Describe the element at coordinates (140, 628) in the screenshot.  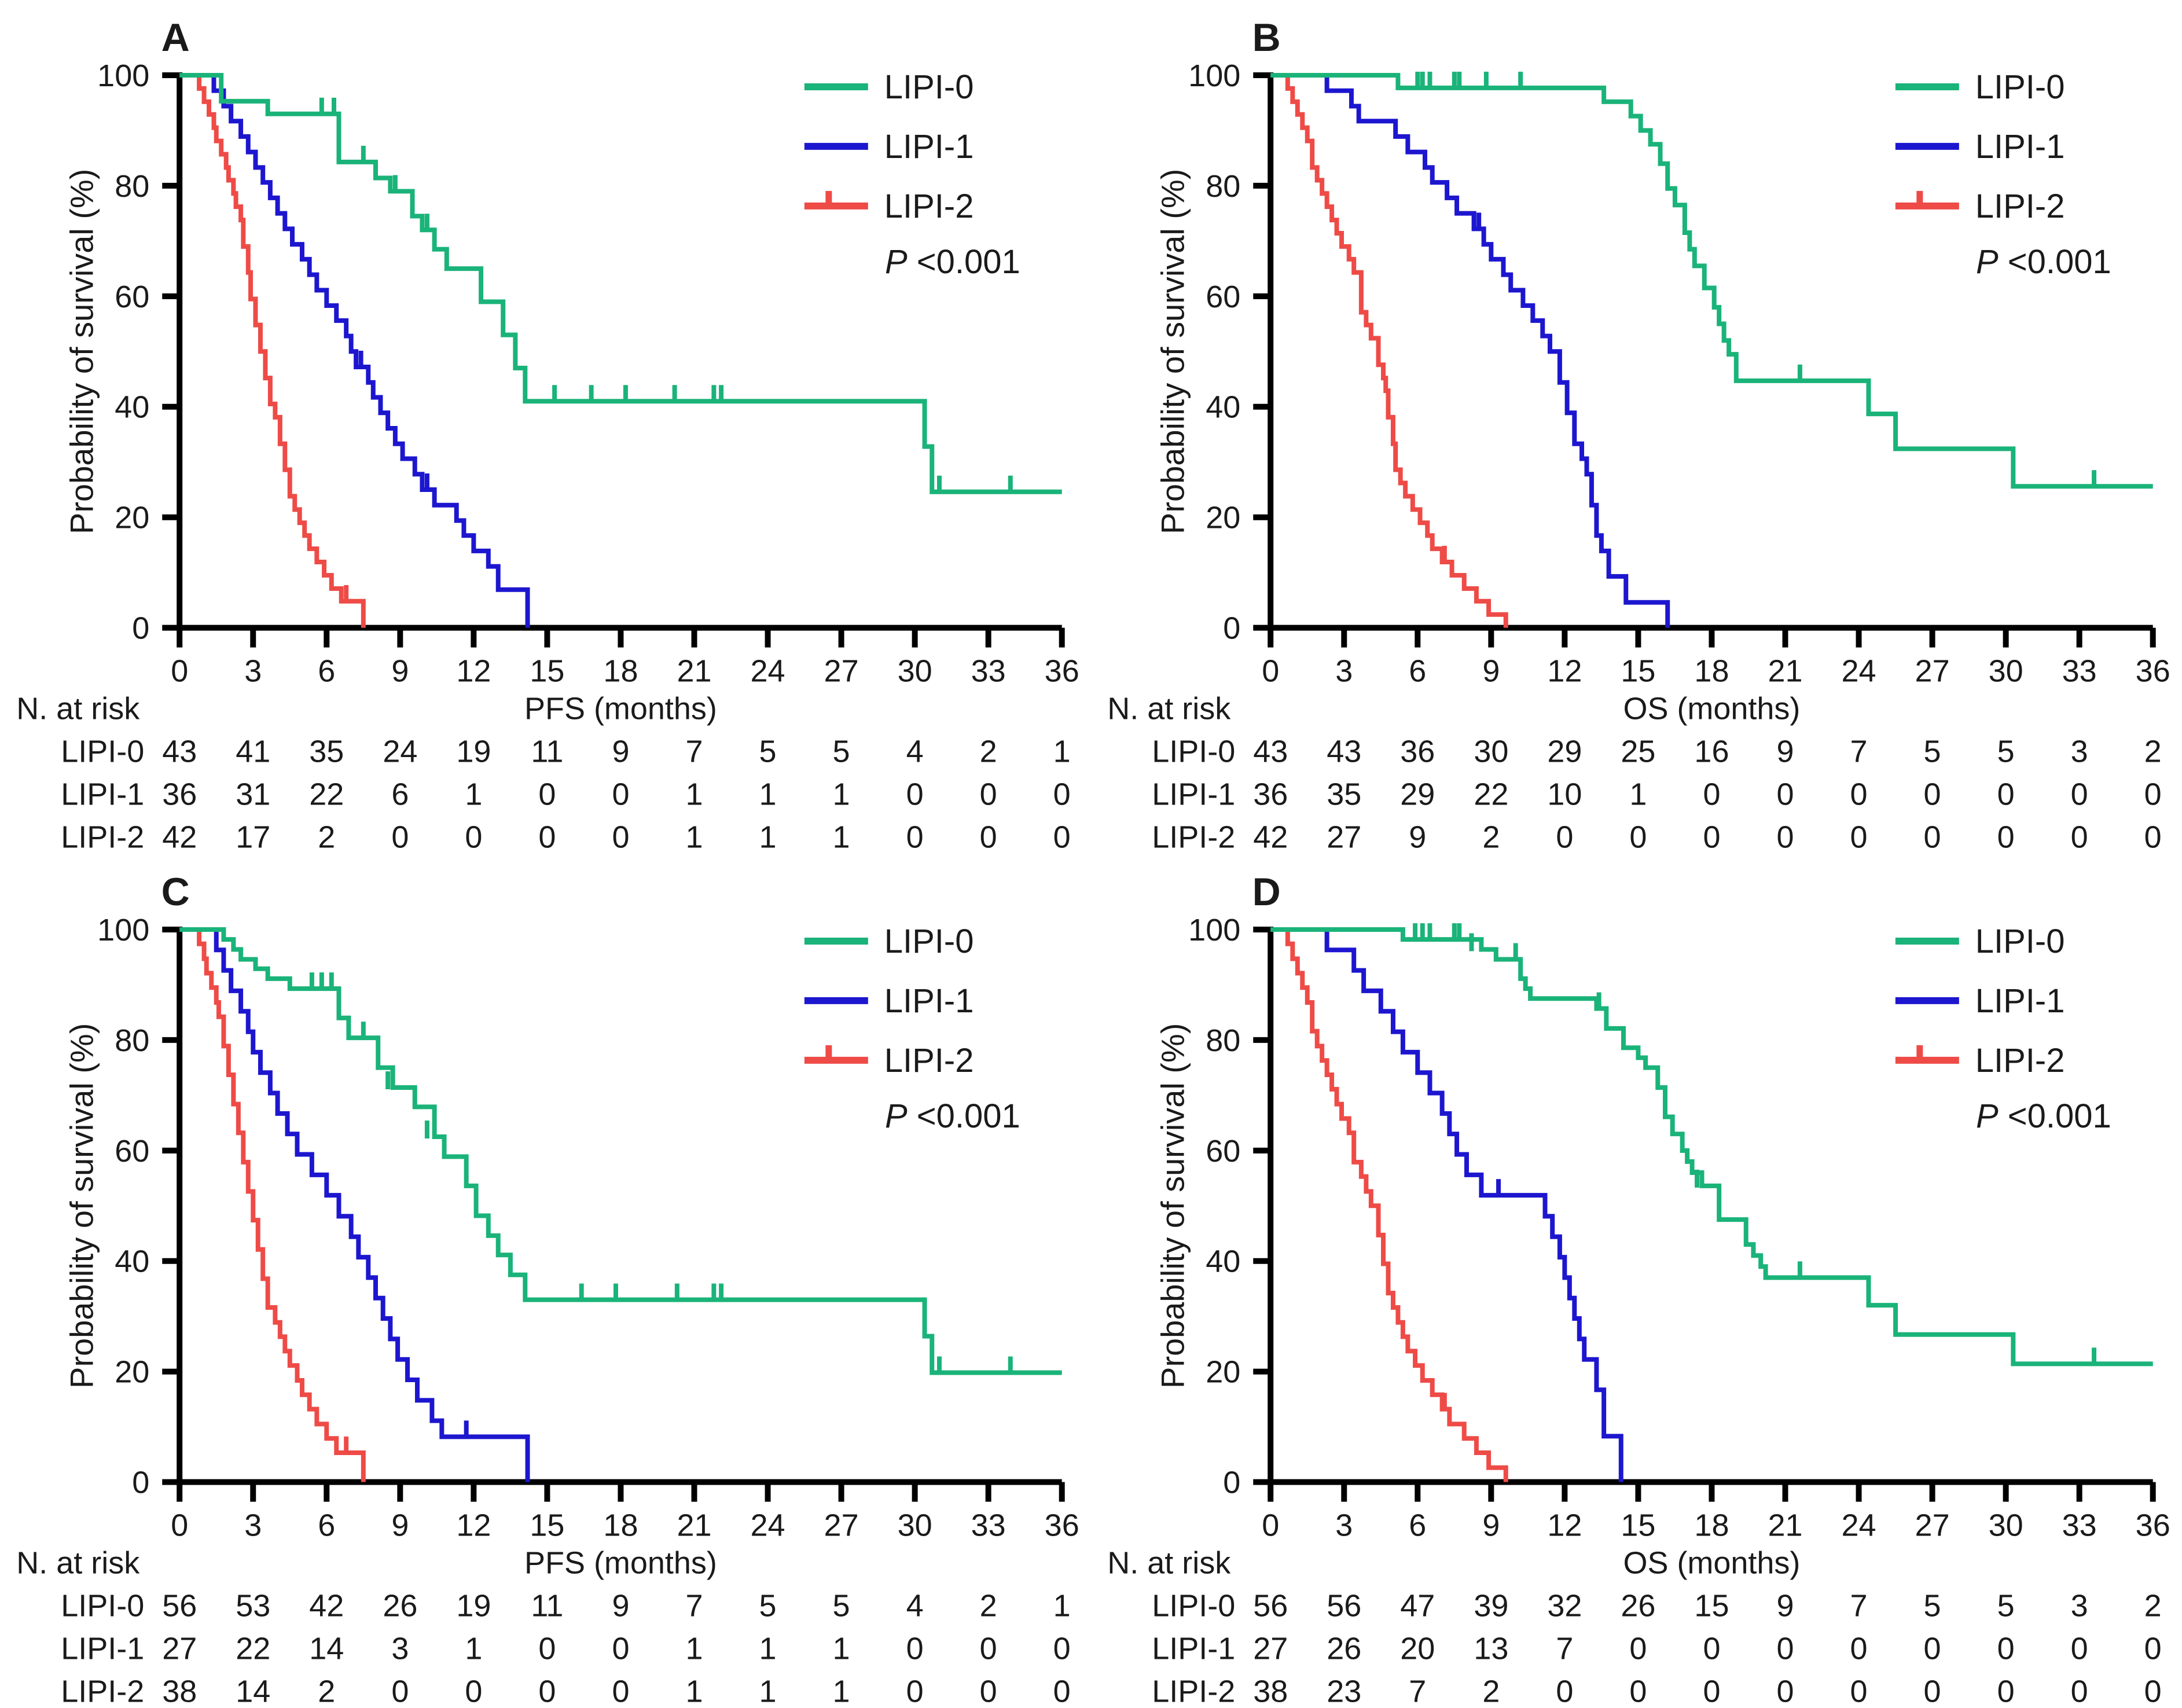
I see `y-tick-label: 0` at that location.